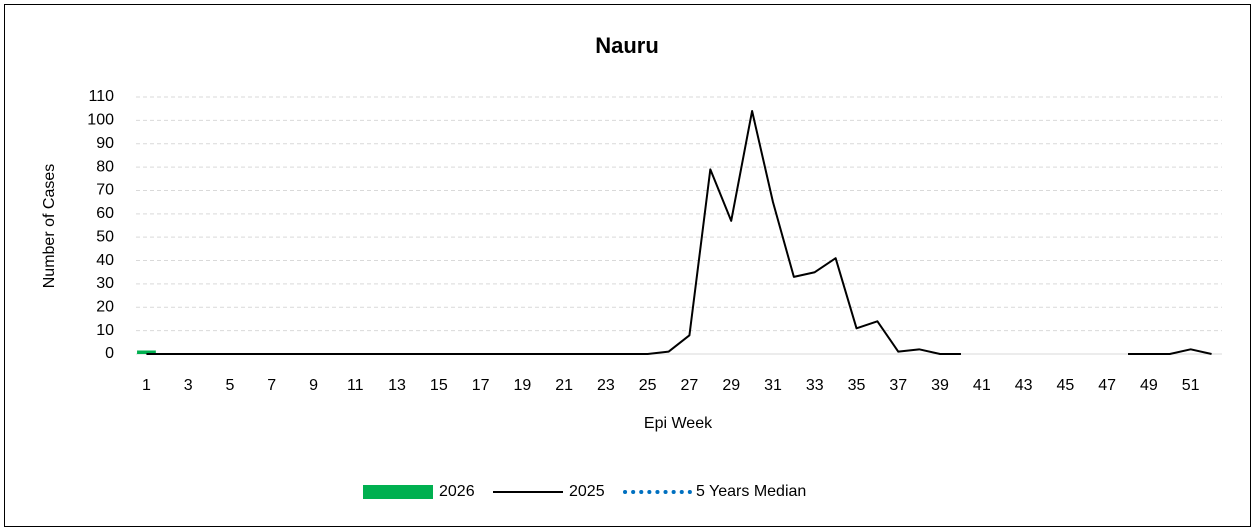  What do you see at coordinates (313, 385) in the screenshot?
I see `x-tick-label: 9` at bounding box center [313, 385].